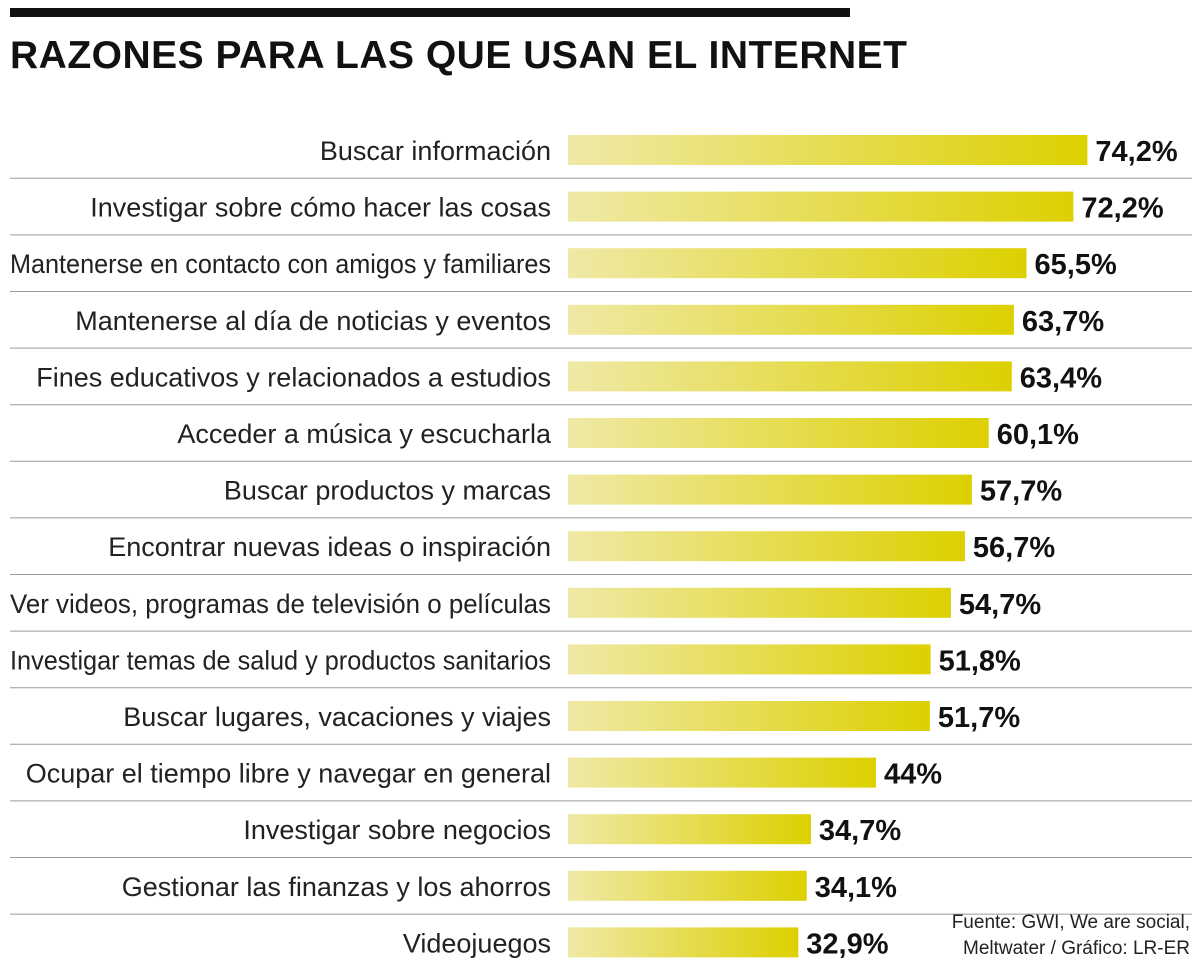 The width and height of the screenshot is (1200, 977). What do you see at coordinates (1061, 378) in the screenshot?
I see `value-label: 63,4%` at bounding box center [1061, 378].